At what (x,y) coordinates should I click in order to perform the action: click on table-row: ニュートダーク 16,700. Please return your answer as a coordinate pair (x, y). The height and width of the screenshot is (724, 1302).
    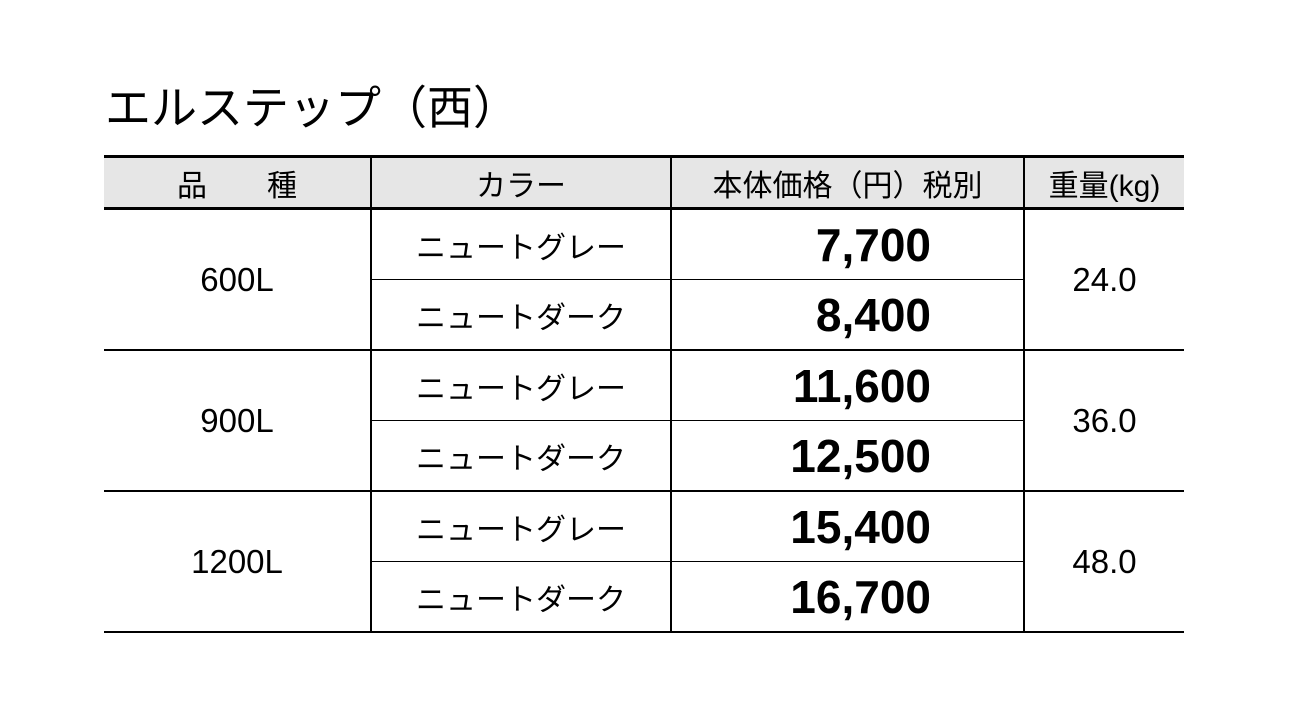
    Looking at the image, I should click on (644, 597).